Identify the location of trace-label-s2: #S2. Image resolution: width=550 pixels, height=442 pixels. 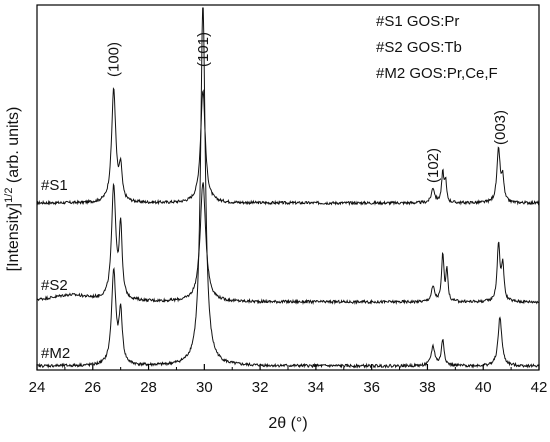
(54, 285).